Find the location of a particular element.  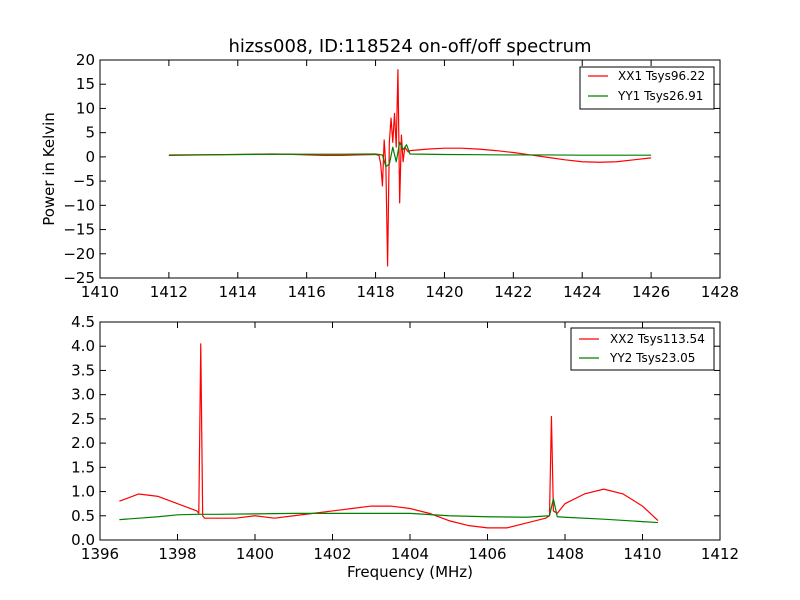

top-x-tick-label: 1410 is located at coordinates (100, 292).